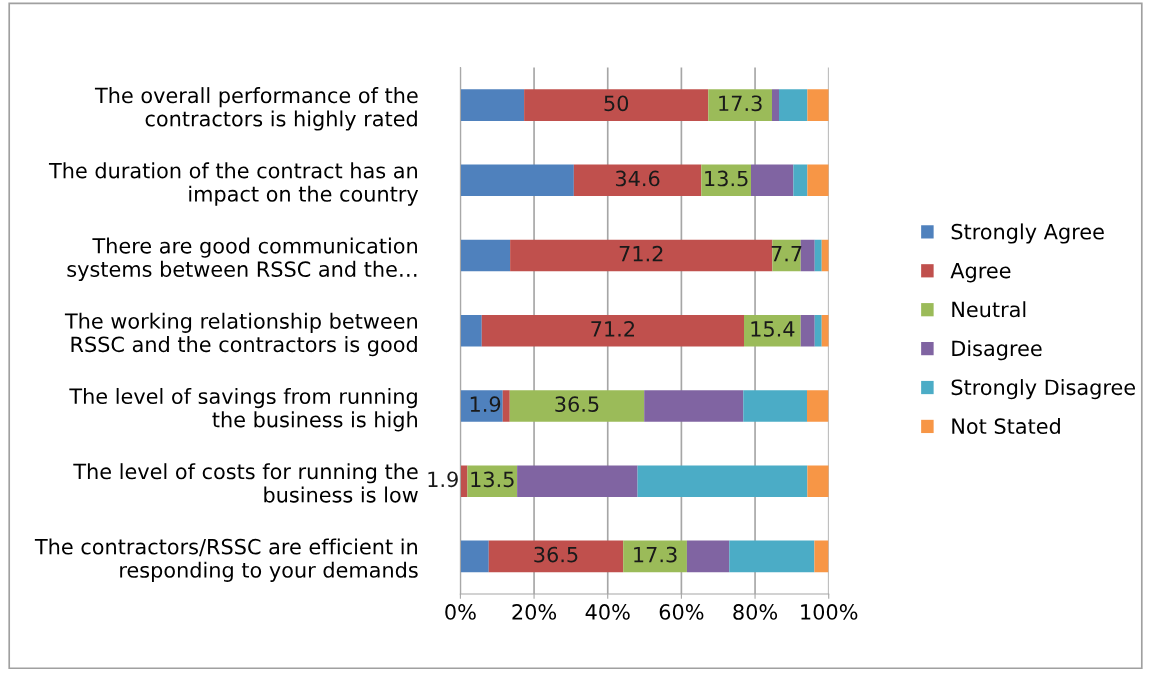  What do you see at coordinates (989, 309) in the screenshot?
I see `legend-label: Neutral` at bounding box center [989, 309].